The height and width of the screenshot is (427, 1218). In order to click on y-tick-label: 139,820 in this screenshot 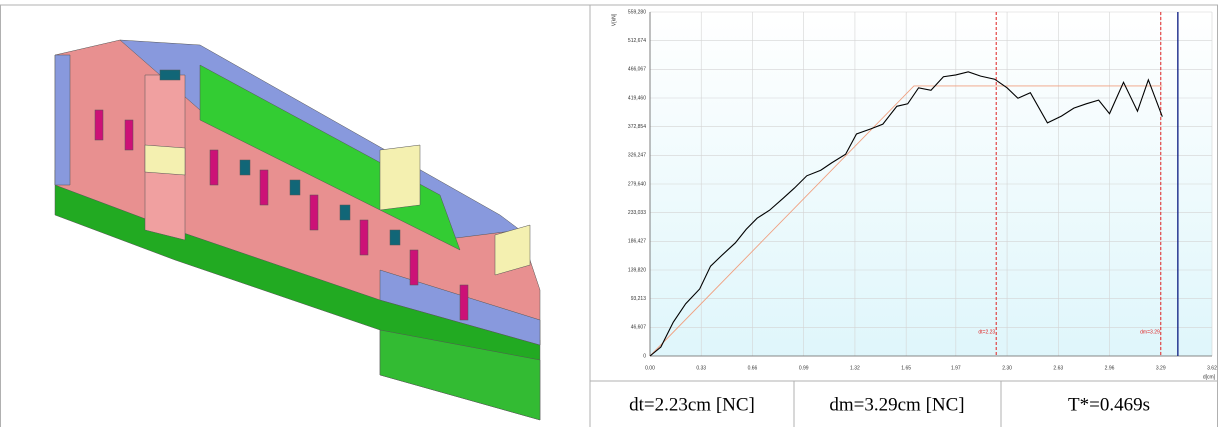, I will do `click(637, 270)`.